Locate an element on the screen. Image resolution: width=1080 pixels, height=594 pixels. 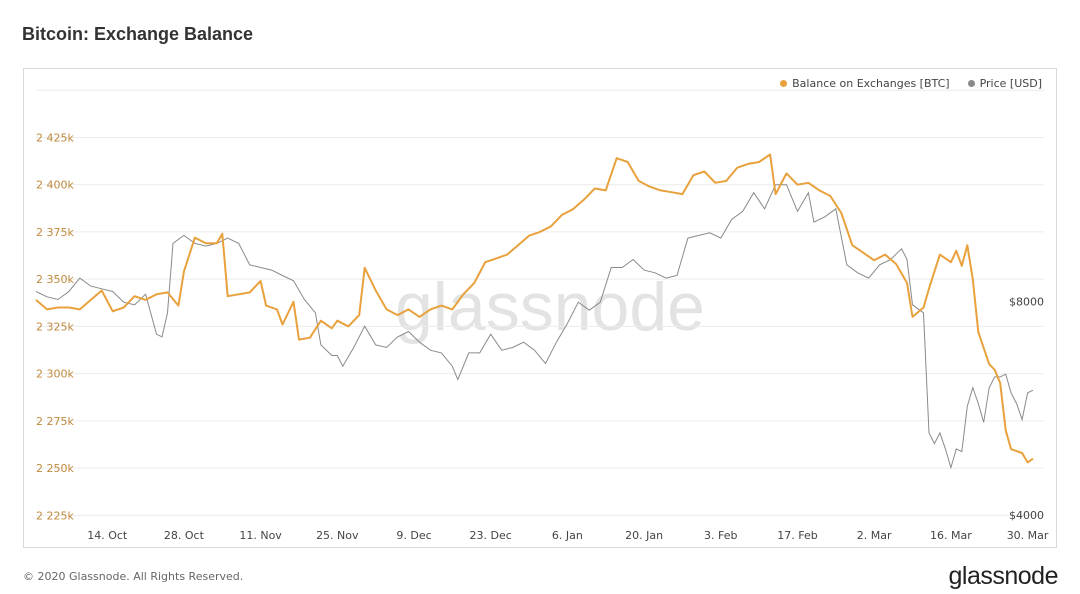
legend-marker-balance is located at coordinates (784, 83).